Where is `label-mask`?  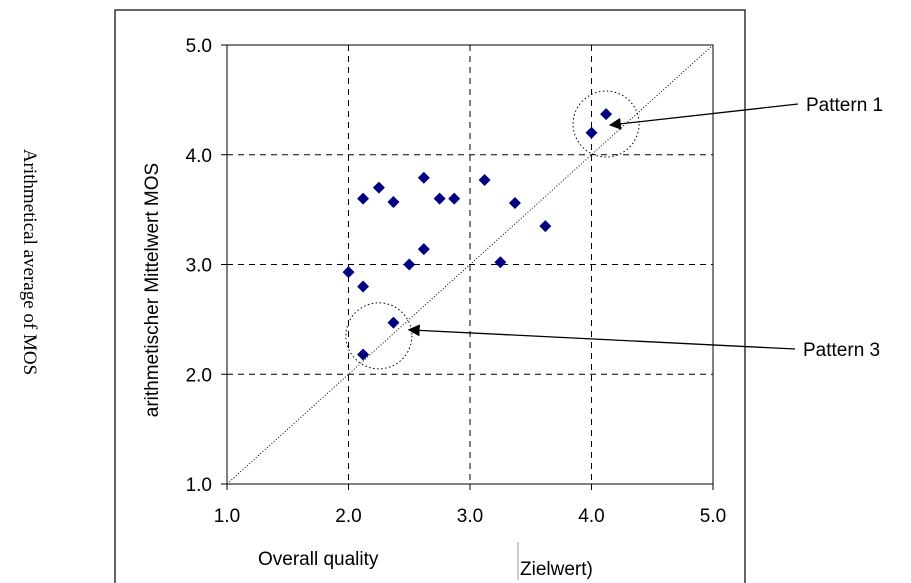
label-mask is located at coordinates (522, 560).